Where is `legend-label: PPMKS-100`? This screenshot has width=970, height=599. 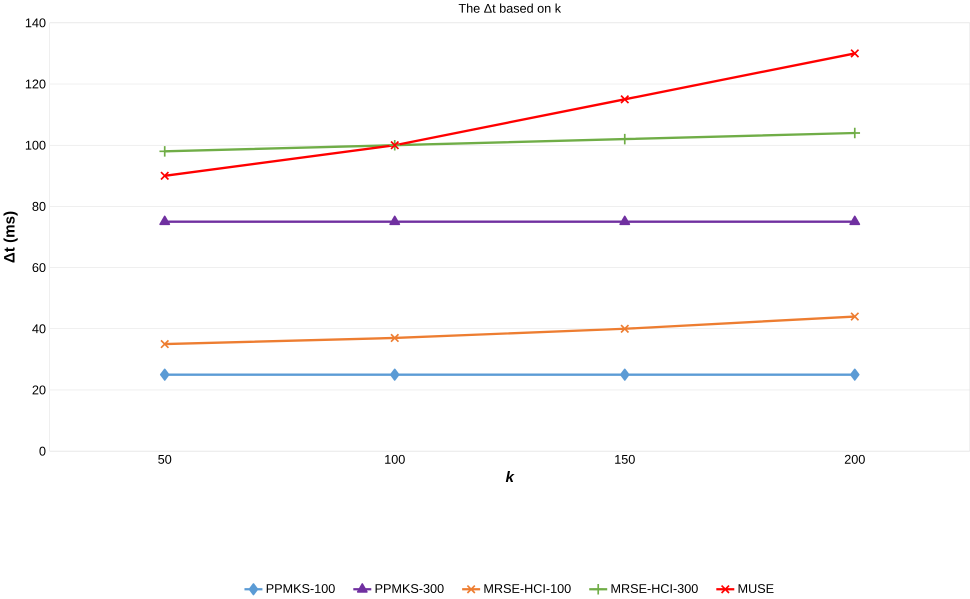
legend-label: PPMKS-100 is located at coordinates (300, 589).